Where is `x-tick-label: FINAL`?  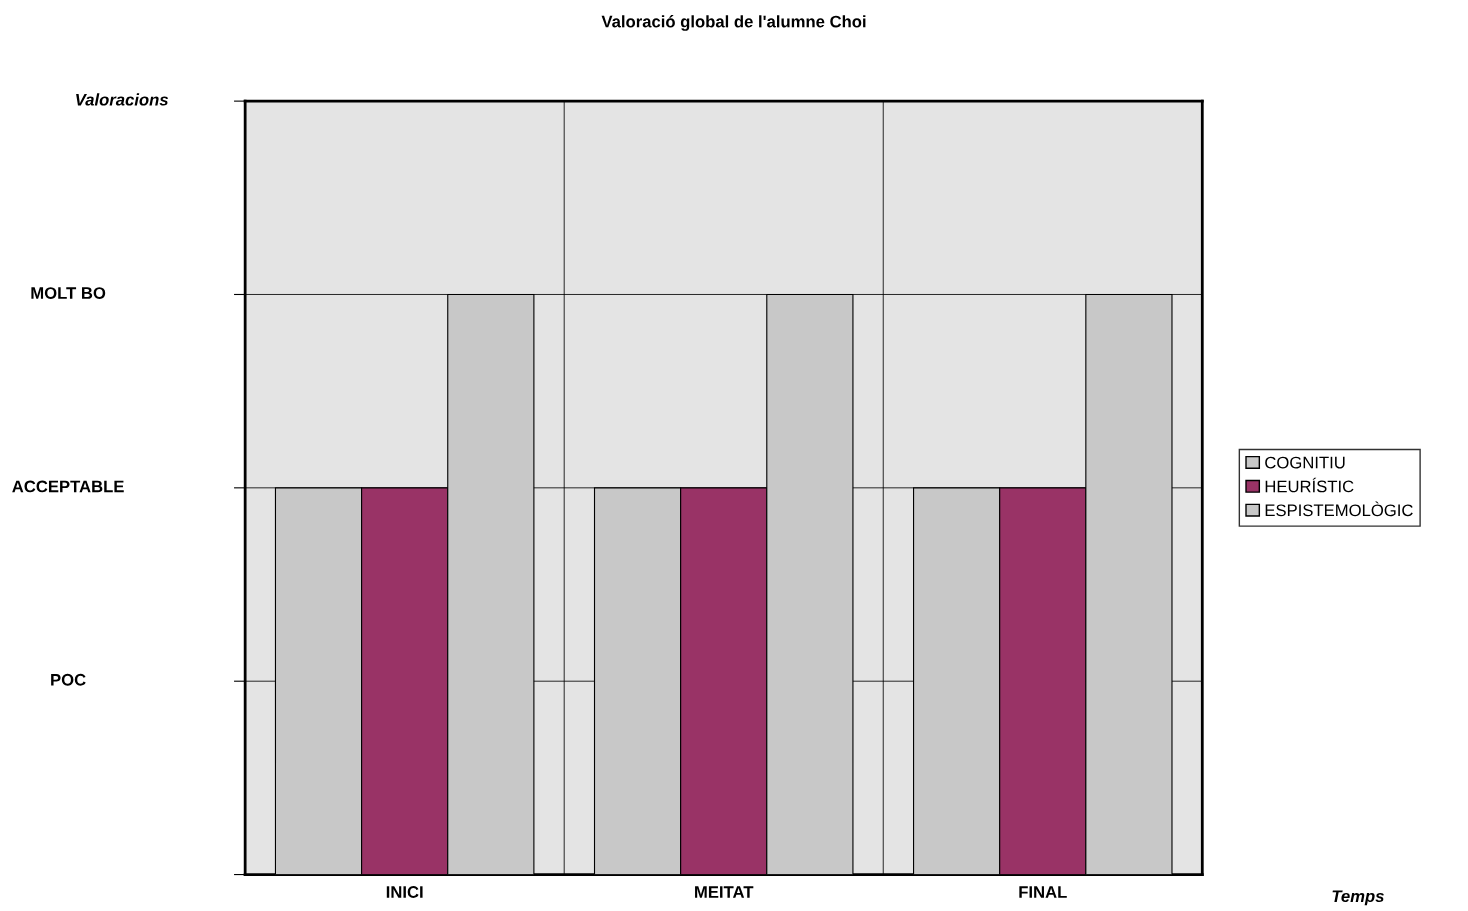
x-tick-label: FINAL is located at coordinates (1043, 892).